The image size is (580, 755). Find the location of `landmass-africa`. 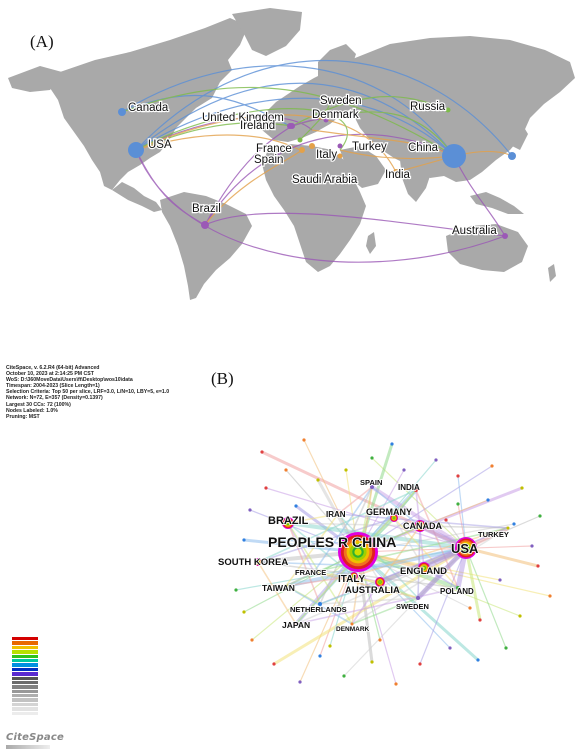

landmass-africa is located at coordinates (314, 208).